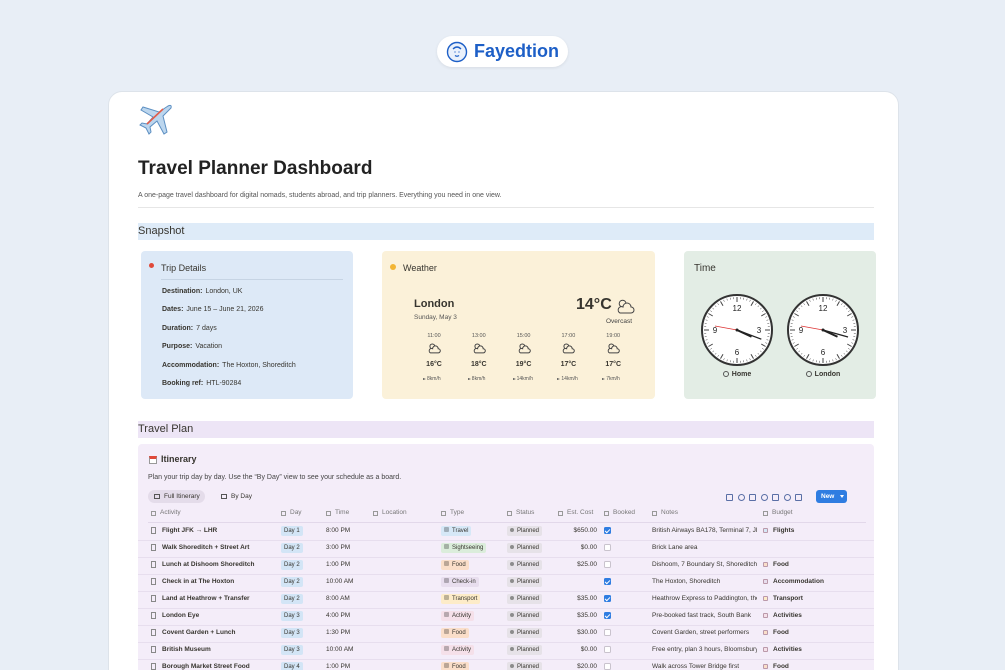 The width and height of the screenshot is (1005, 670). Describe the element at coordinates (420, 268) in the screenshot. I see `card-title: Weather` at that location.